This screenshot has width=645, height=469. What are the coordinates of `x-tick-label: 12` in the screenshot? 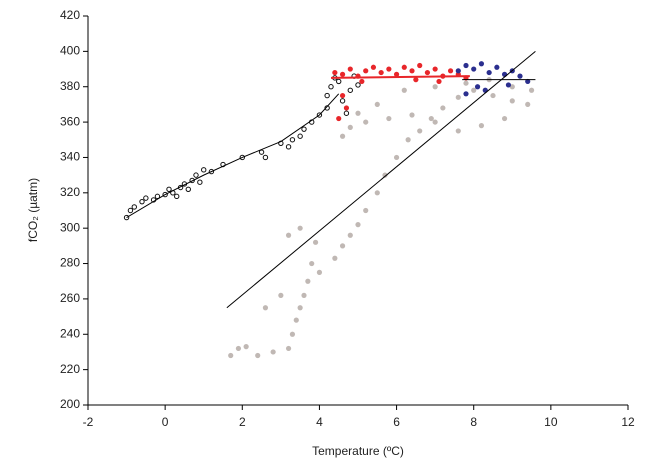 It's located at (628, 422).